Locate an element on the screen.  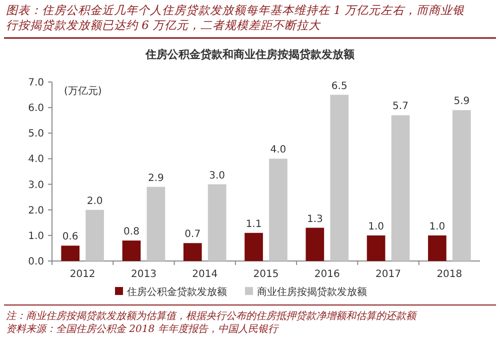
x-tick-label: 2015 is located at coordinates (266, 274).